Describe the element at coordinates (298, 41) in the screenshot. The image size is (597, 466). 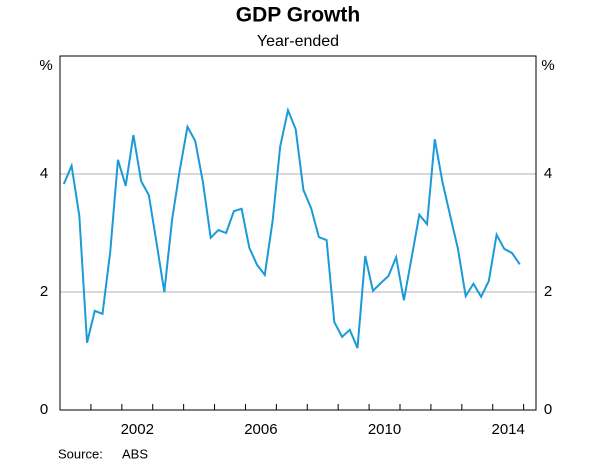
I see `chart-subtitle: Year-ended` at that location.